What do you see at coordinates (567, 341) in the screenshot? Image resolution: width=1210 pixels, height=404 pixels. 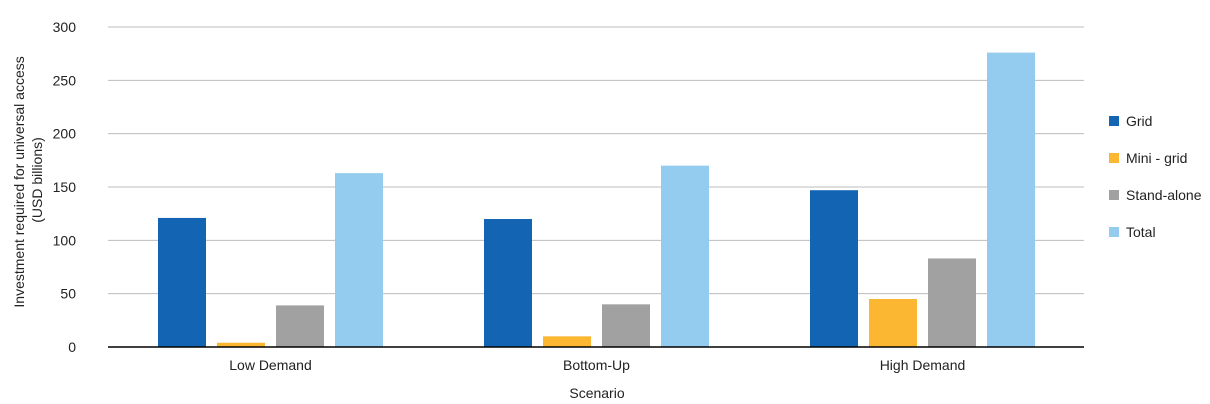 I see `bar-mini-grid-bottom-up` at bounding box center [567, 341].